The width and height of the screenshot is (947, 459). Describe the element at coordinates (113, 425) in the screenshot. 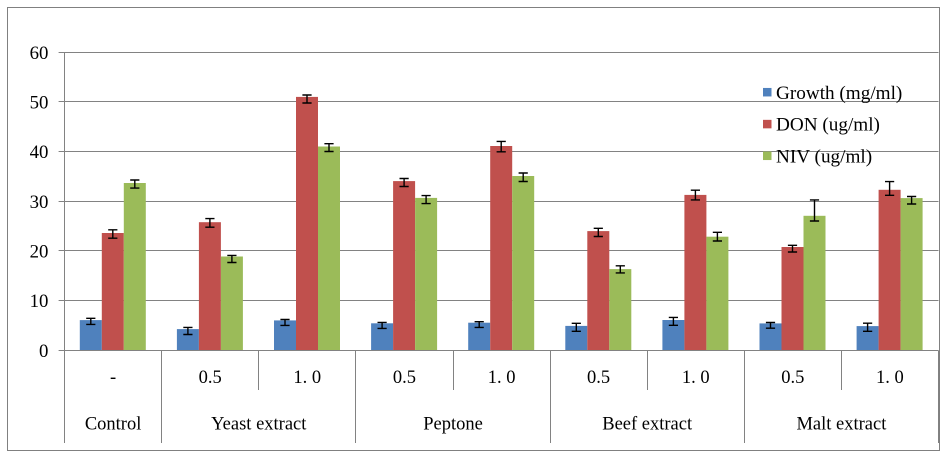

I see `svg-text: Control` at that location.